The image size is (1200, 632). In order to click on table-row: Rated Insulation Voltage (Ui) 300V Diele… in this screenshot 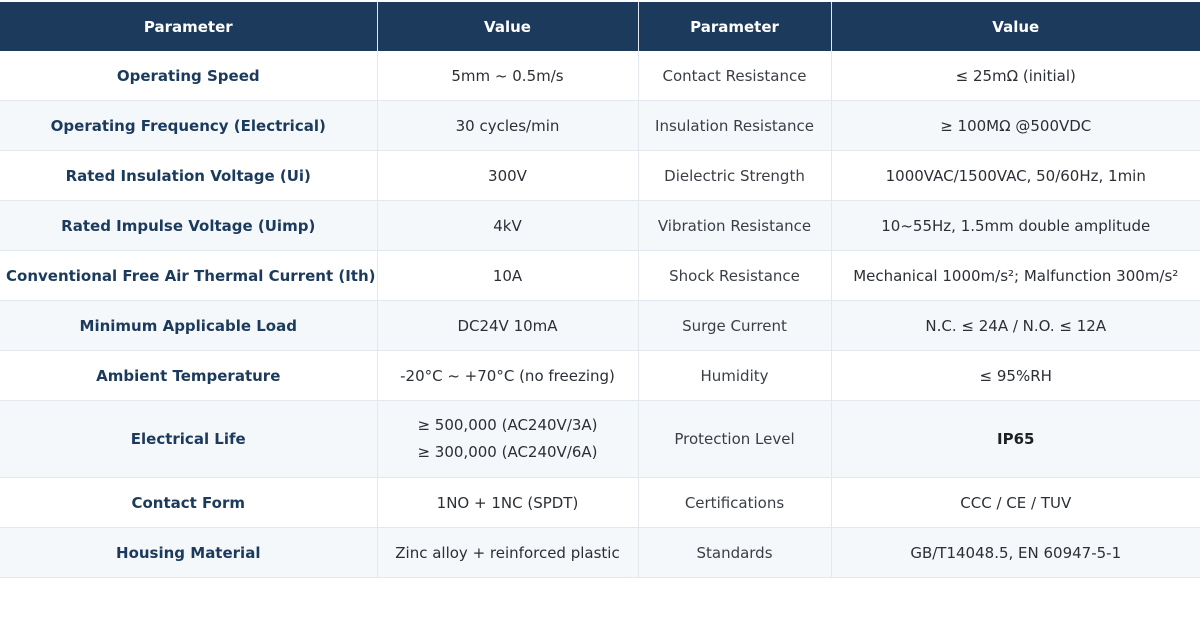, I will do `click(600, 175)`.